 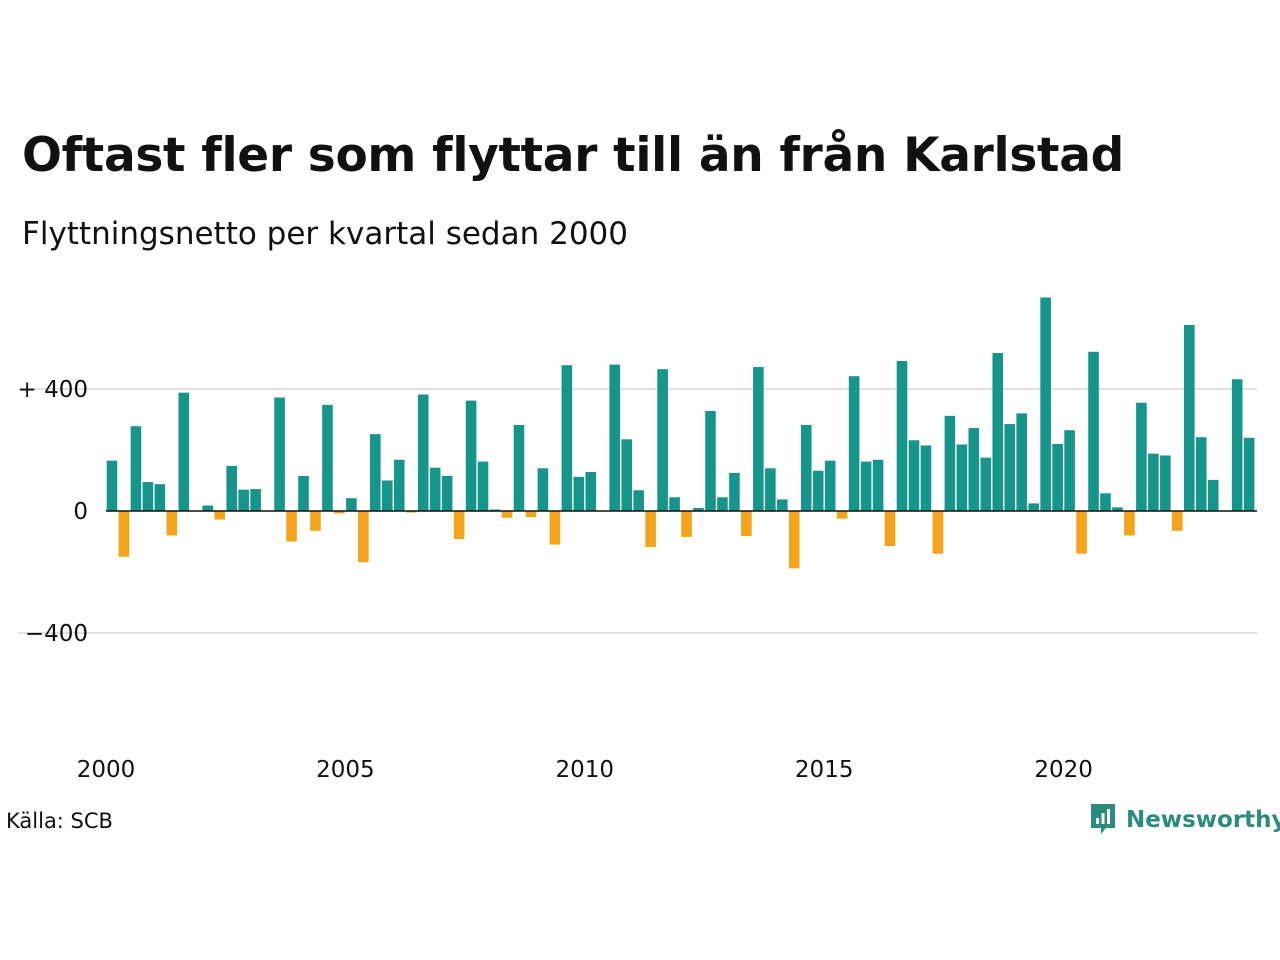 I want to click on y-tick-label: −400, so click(x=56, y=634).